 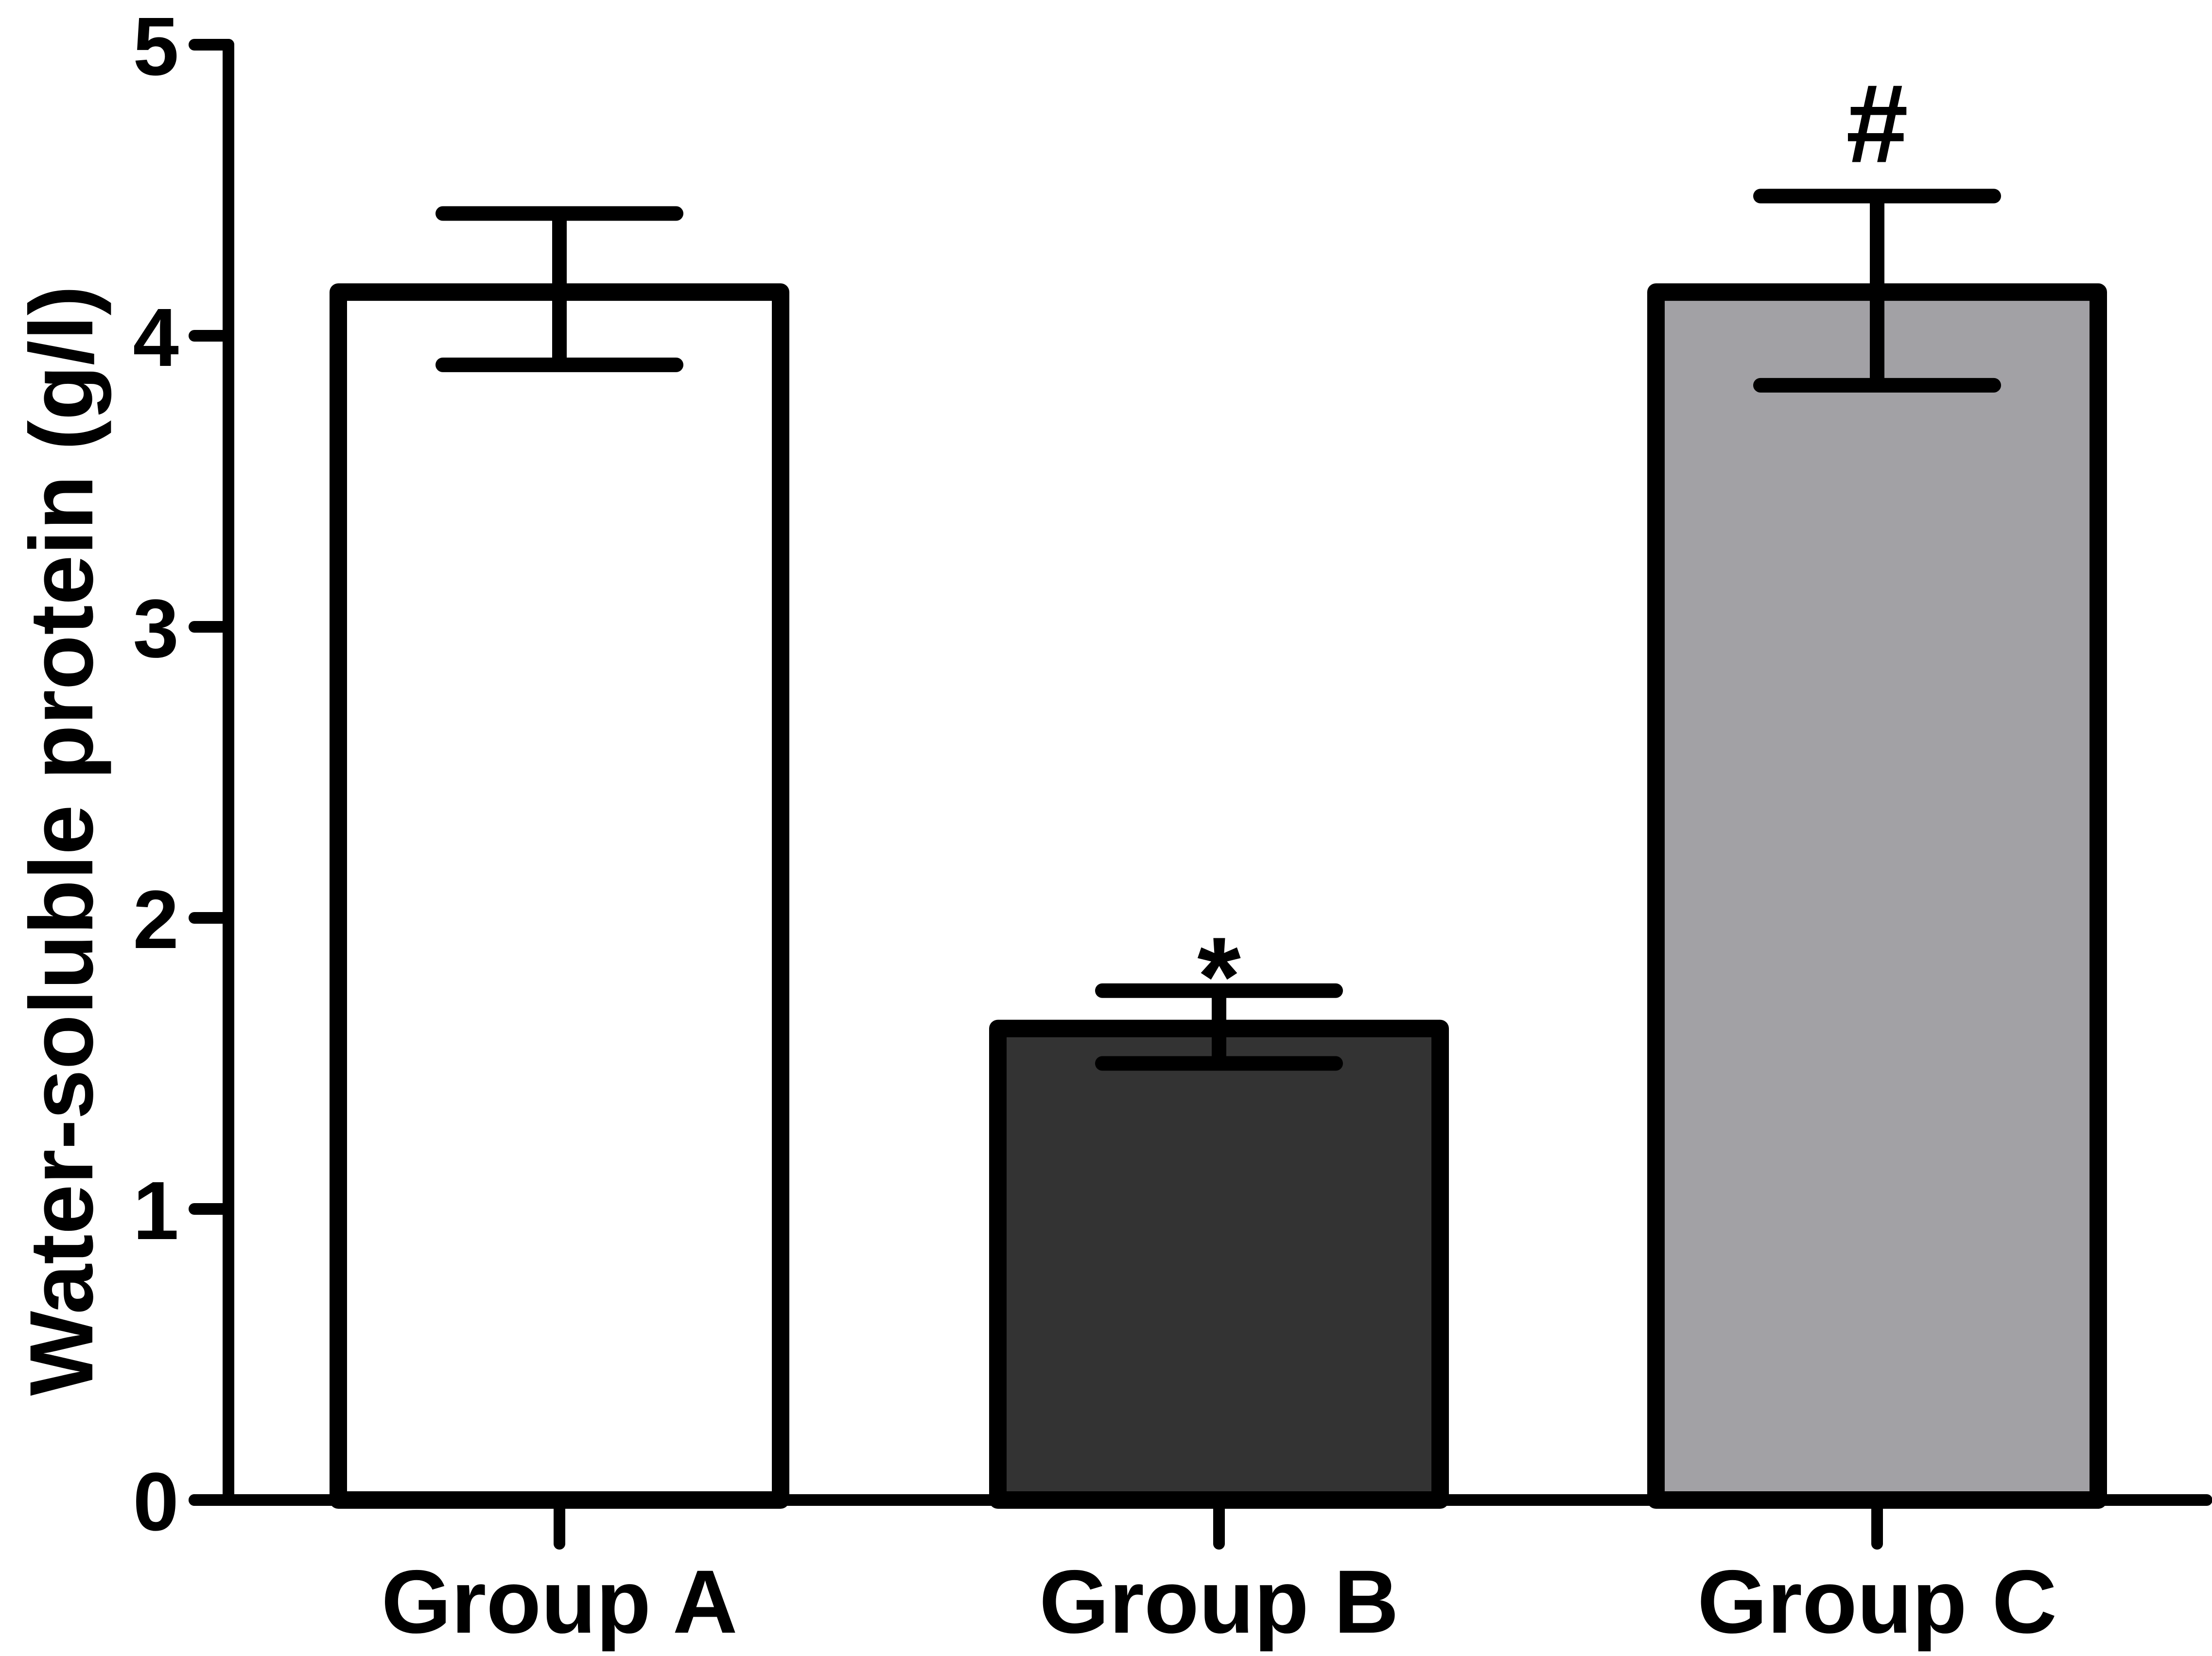 I want to click on x-tick-label-1: Group A, so click(x=559, y=1602).